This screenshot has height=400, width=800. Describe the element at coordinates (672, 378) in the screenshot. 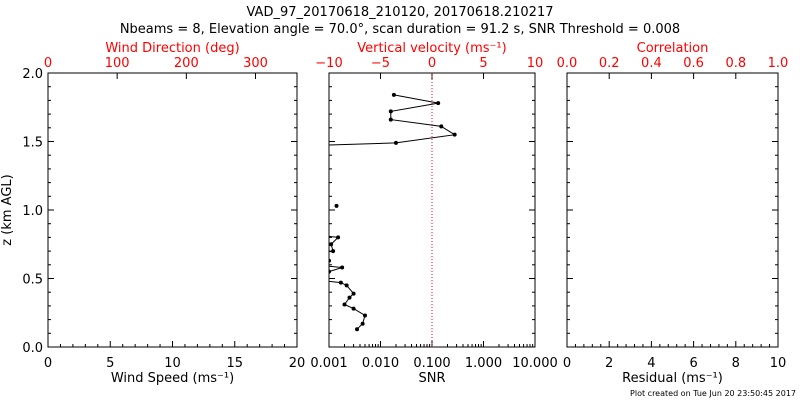

I see `bottom-axis-label: Residual (ms⁻¹)` at that location.